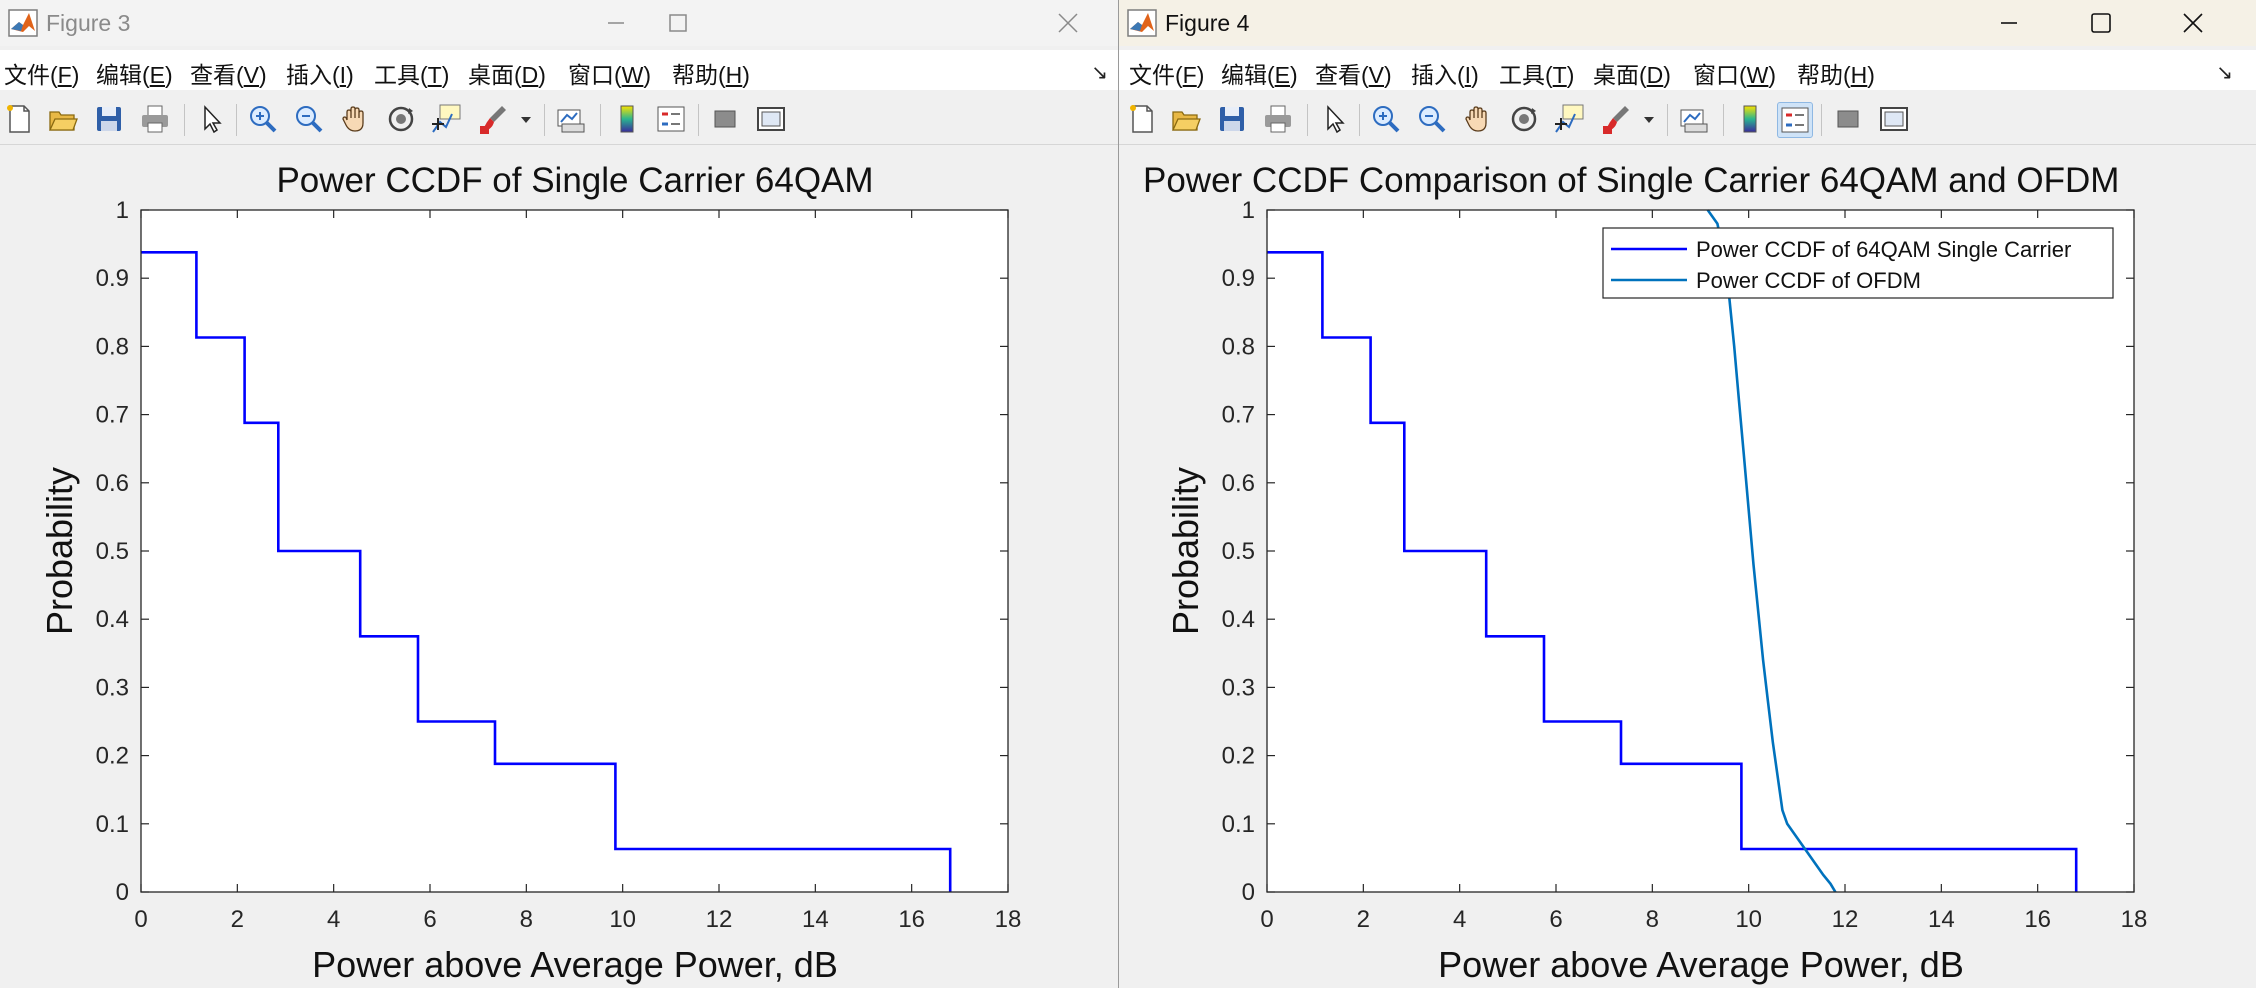 This screenshot has width=2256, height=988. I want to click on figure-toolbar, so click(1687, 119).